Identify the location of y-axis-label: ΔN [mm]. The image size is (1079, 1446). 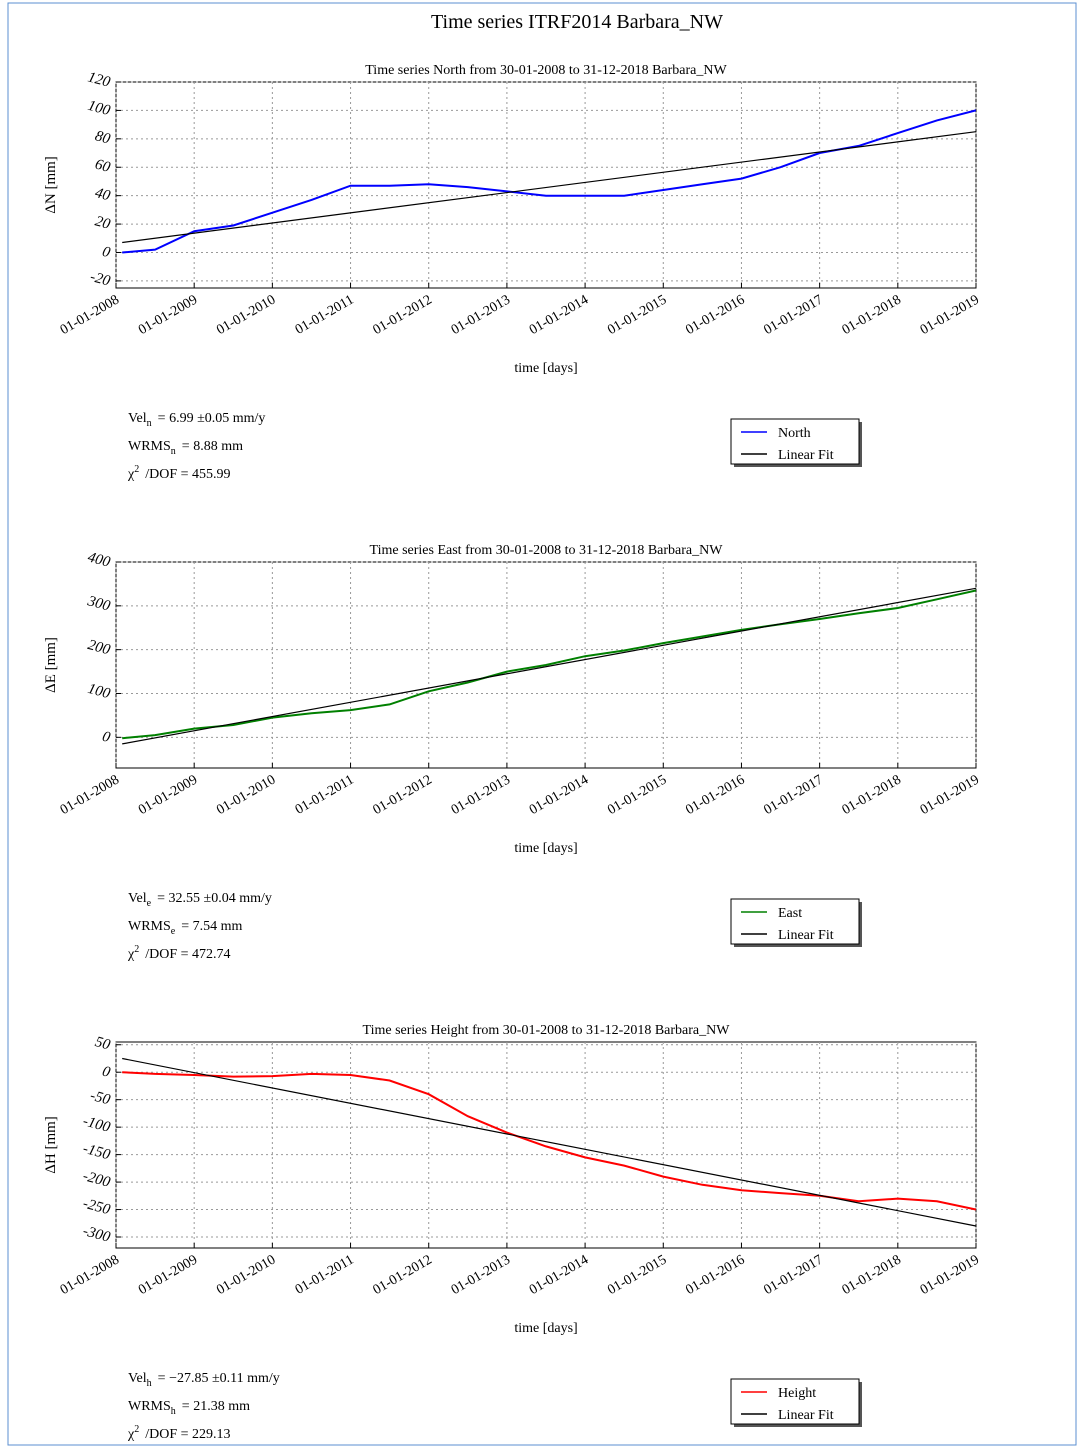
(51, 185).